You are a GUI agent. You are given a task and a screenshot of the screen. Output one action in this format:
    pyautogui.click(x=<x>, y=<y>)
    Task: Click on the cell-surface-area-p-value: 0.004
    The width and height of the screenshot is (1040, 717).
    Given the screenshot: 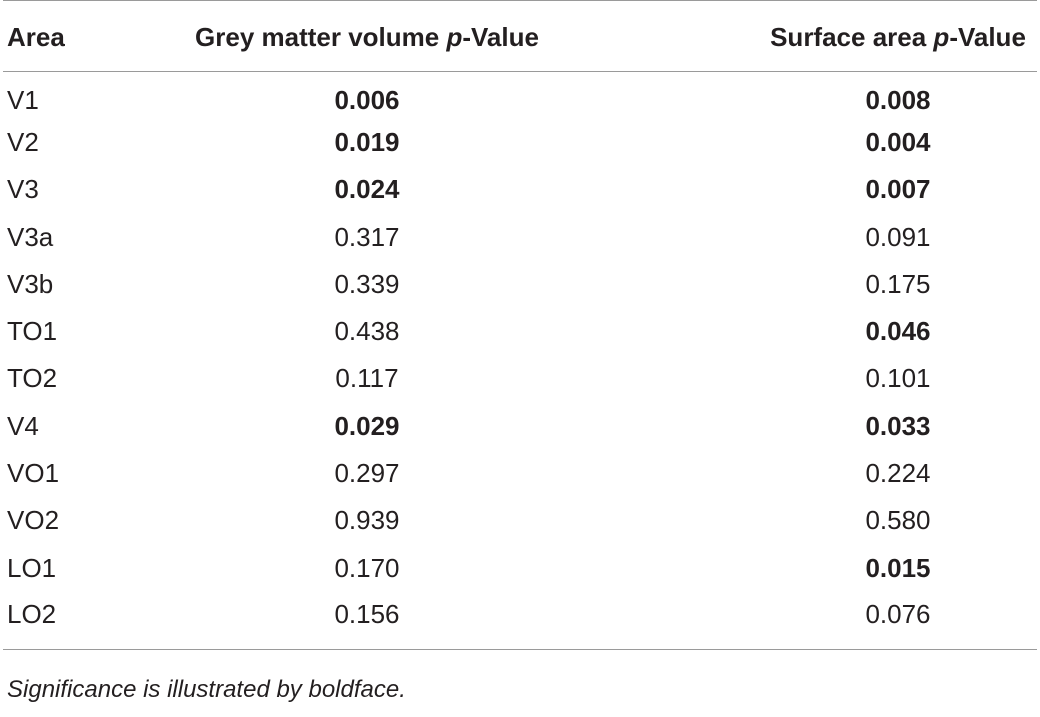 What is the action you would take?
    pyautogui.click(x=898, y=141)
    